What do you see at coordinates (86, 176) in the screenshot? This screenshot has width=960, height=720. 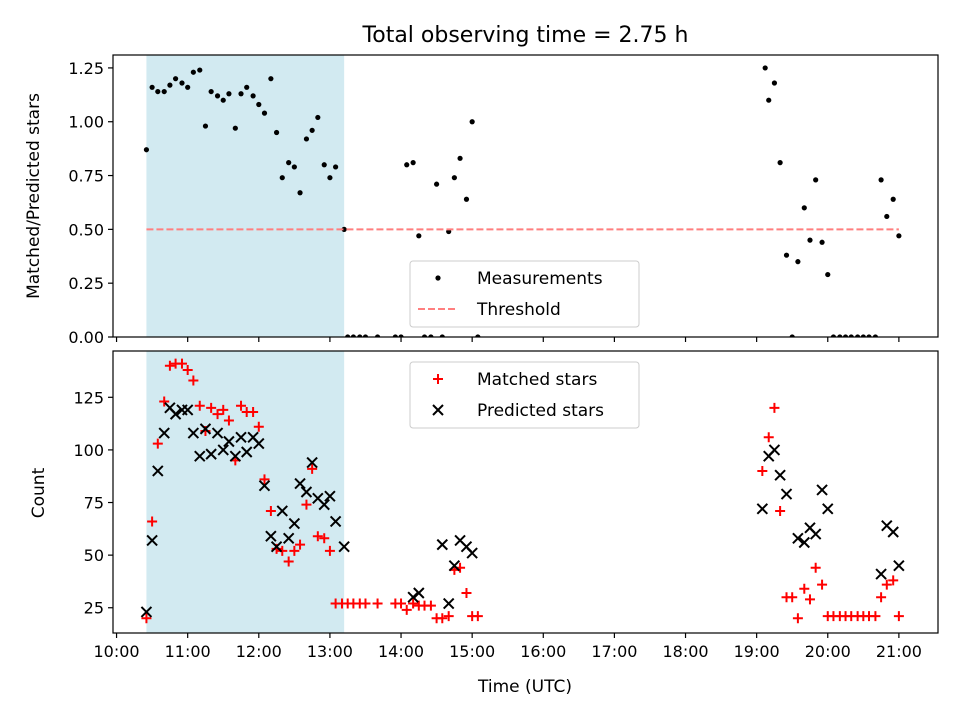 I see `y-tick-label: 0.75` at bounding box center [86, 176].